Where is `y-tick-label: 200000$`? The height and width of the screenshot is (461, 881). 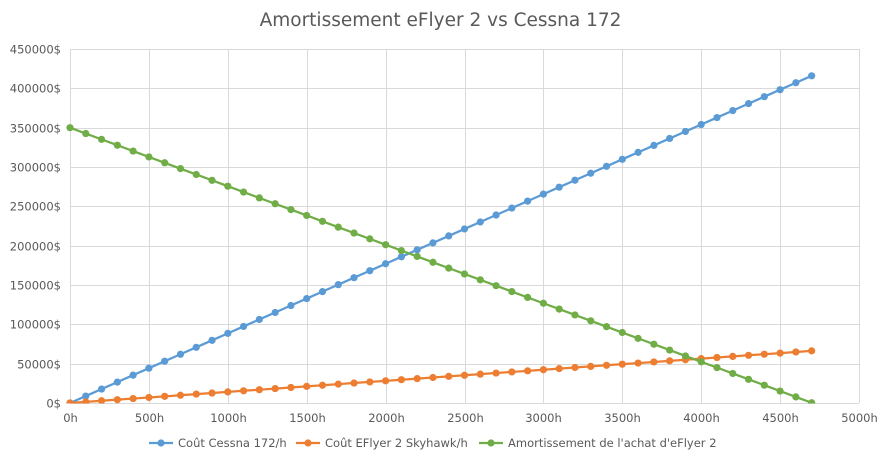 y-tick-label: 200000$ is located at coordinates (35, 247).